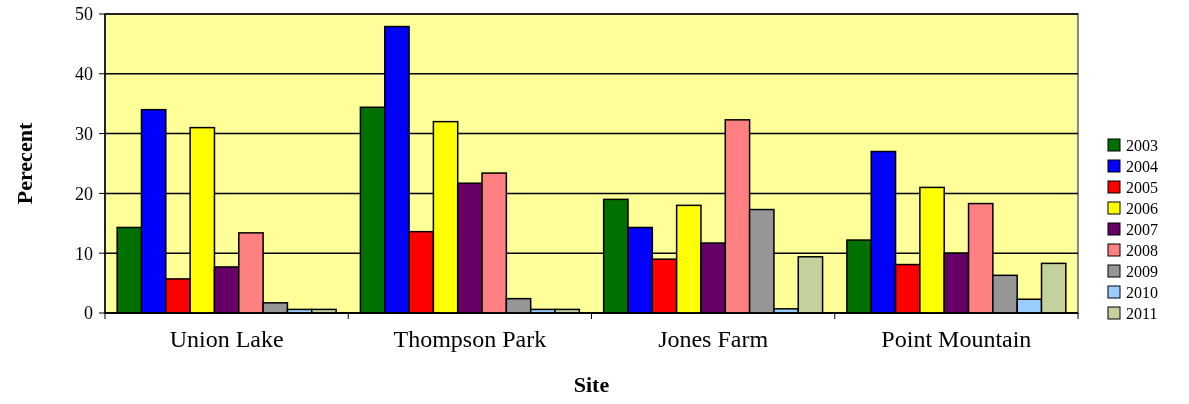  Describe the element at coordinates (1142, 292) in the screenshot. I see `legend-label: 2010` at that location.